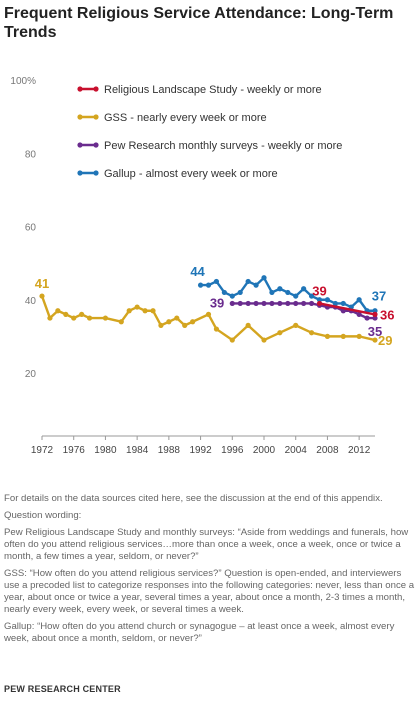 The width and height of the screenshot is (420, 708). What do you see at coordinates (42, 283) in the screenshot?
I see `data-label: 41` at bounding box center [42, 283].